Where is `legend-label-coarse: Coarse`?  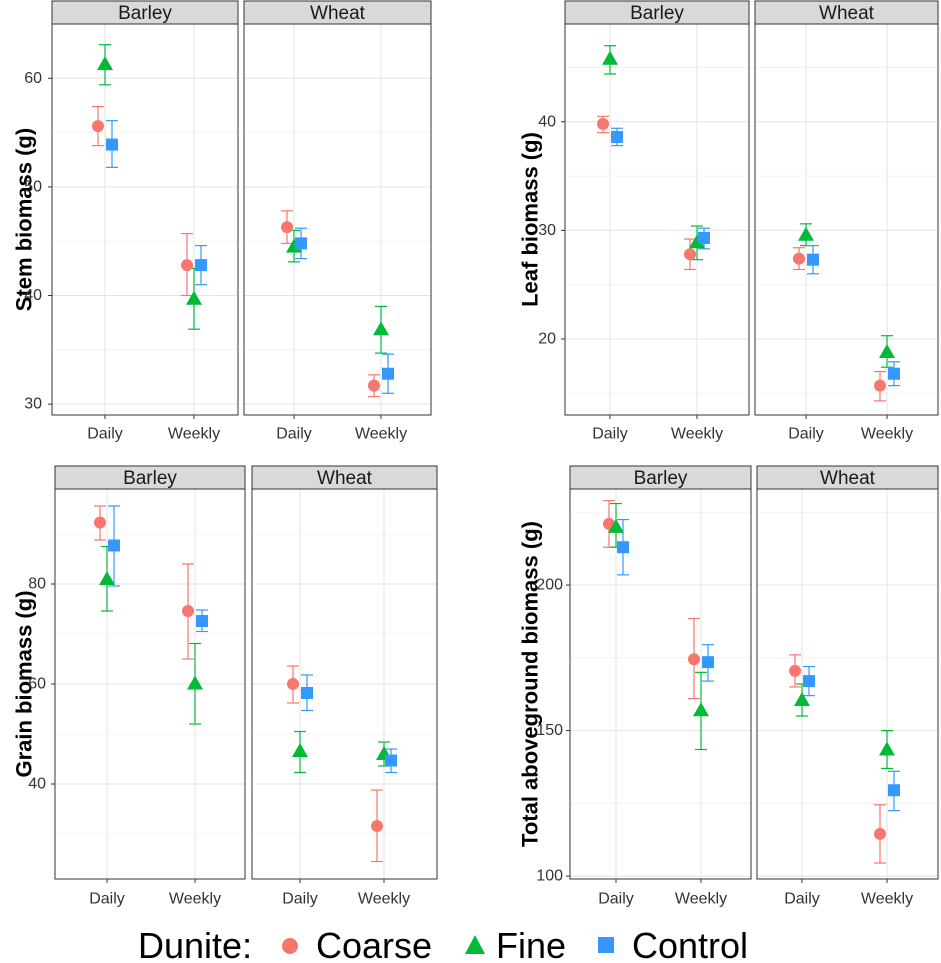 legend-label-coarse: Coarse is located at coordinates (374, 944).